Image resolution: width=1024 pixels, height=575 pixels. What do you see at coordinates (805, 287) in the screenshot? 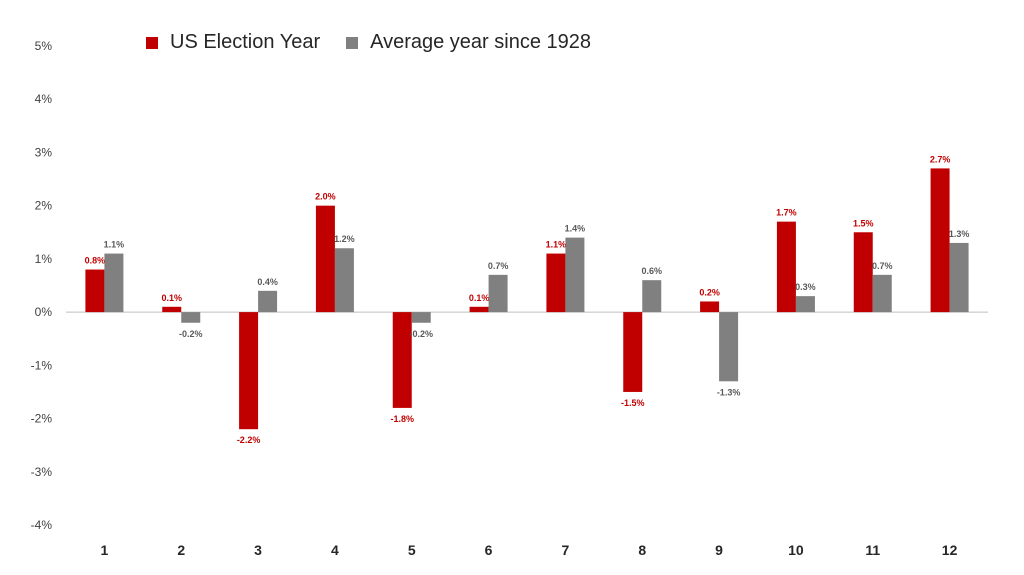
I see `data-label-average: 0.3%` at bounding box center [805, 287].